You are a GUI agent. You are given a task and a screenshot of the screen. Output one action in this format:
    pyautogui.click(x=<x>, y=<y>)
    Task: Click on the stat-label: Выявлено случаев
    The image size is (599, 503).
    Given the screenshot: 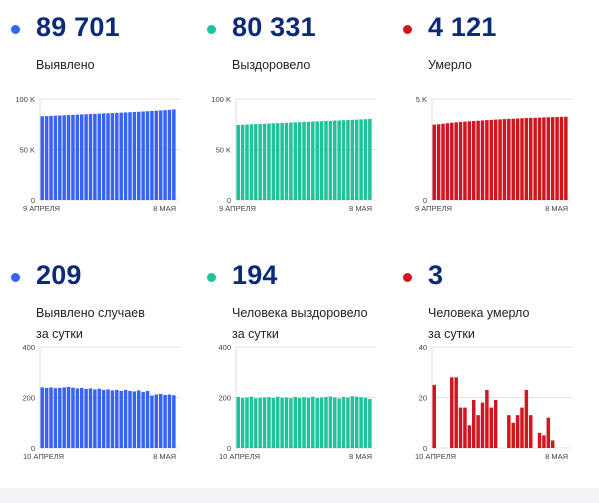 What is the action you would take?
    pyautogui.click(x=90, y=313)
    